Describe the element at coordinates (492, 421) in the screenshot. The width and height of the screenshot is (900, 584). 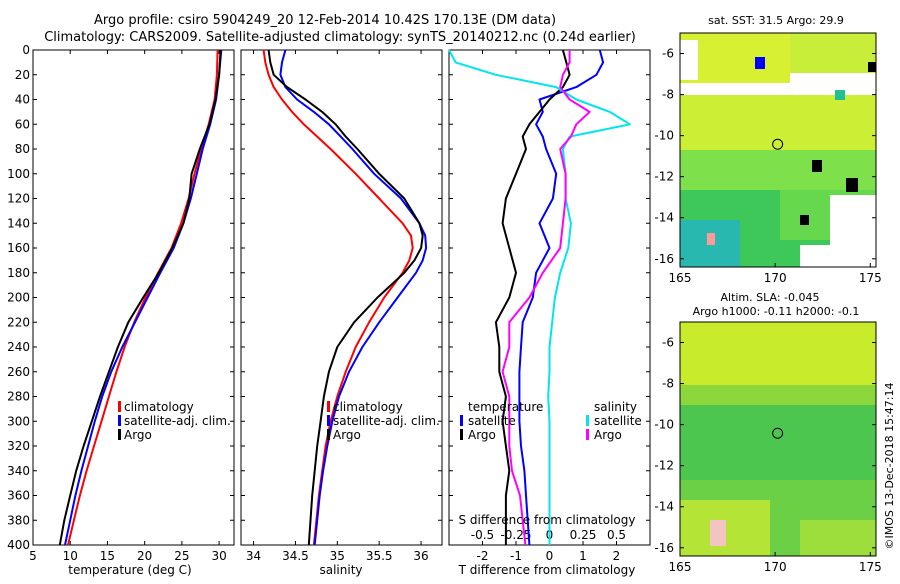
I see `legend-label-temperature-satellite: satellite` at that location.